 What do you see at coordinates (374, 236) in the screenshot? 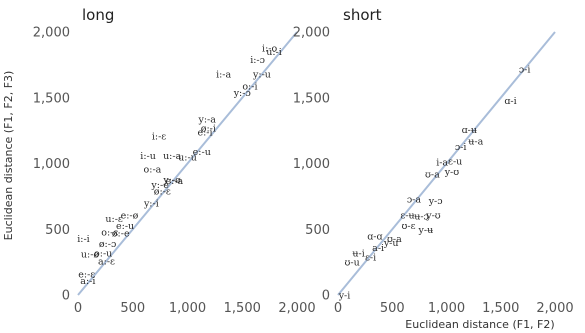
I see `data-point-label: ɑ-ɑ` at bounding box center [374, 236].